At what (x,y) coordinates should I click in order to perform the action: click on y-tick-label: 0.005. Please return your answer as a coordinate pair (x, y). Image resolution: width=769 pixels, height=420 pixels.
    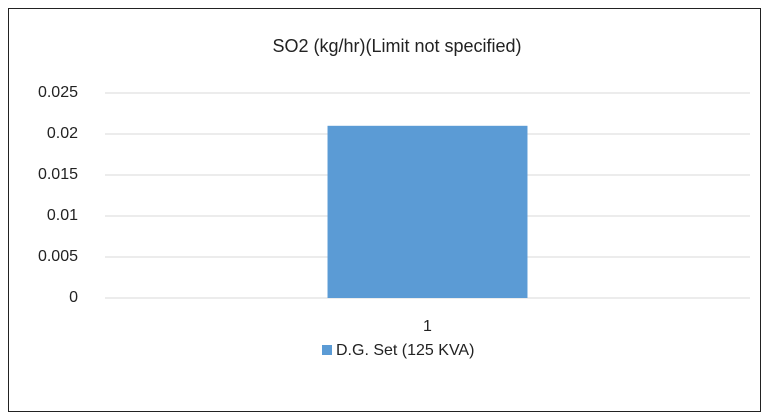
    Looking at the image, I should click on (58, 256).